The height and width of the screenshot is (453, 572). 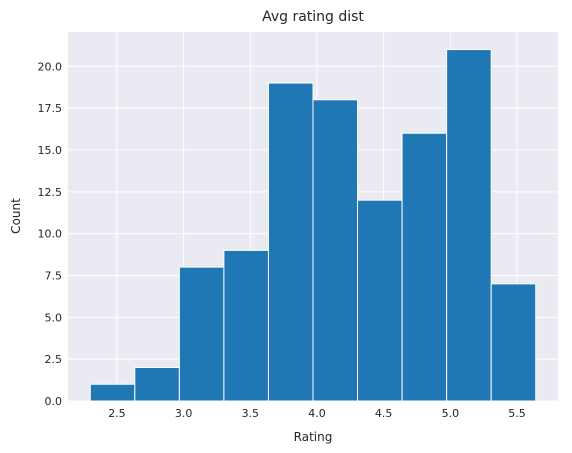 I want to click on y-tick-label: 10.0, so click(x=50, y=234).